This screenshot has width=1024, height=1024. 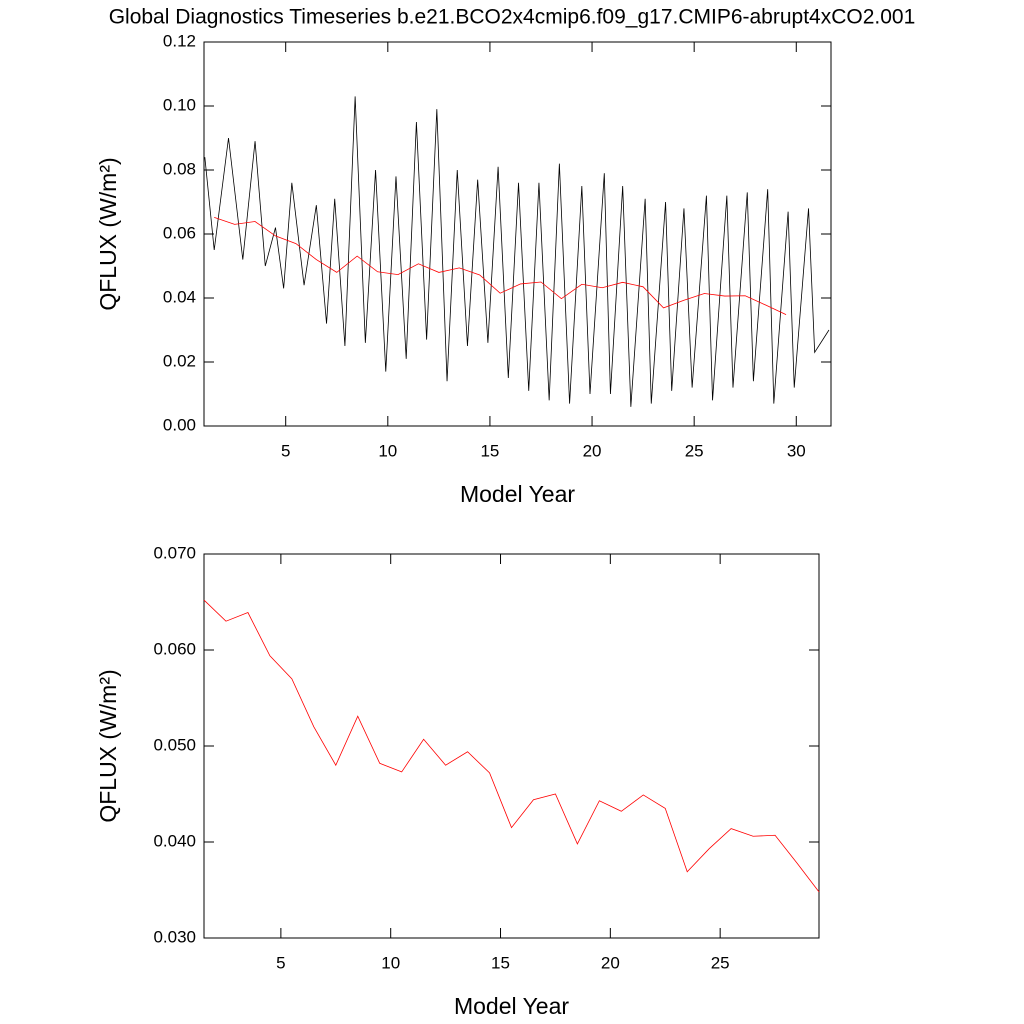 What do you see at coordinates (179, 232) in the screenshot?
I see `y-tick-label: 0.06` at bounding box center [179, 232].